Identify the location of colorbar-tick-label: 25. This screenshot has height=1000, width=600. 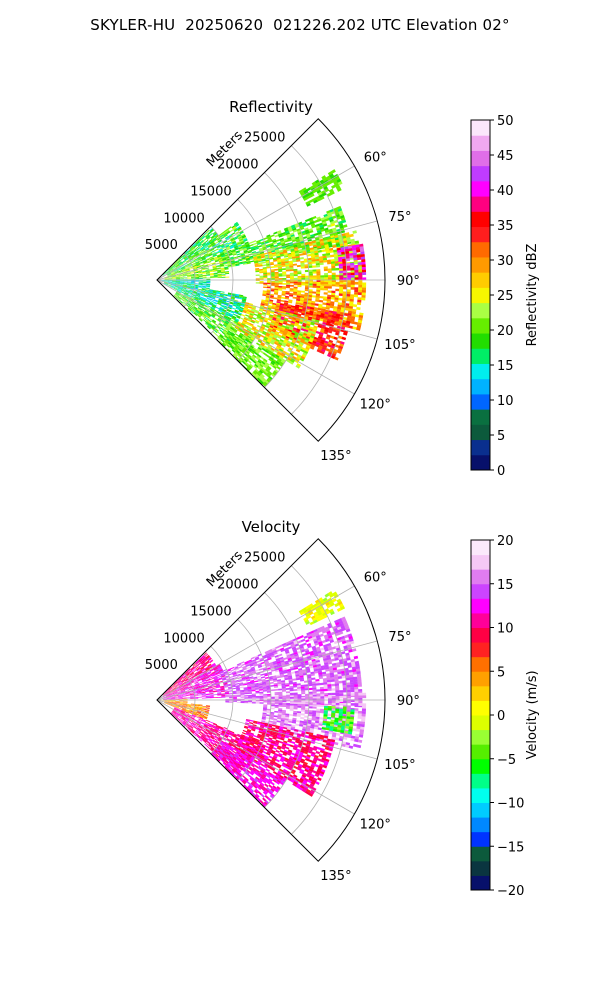
(505, 296).